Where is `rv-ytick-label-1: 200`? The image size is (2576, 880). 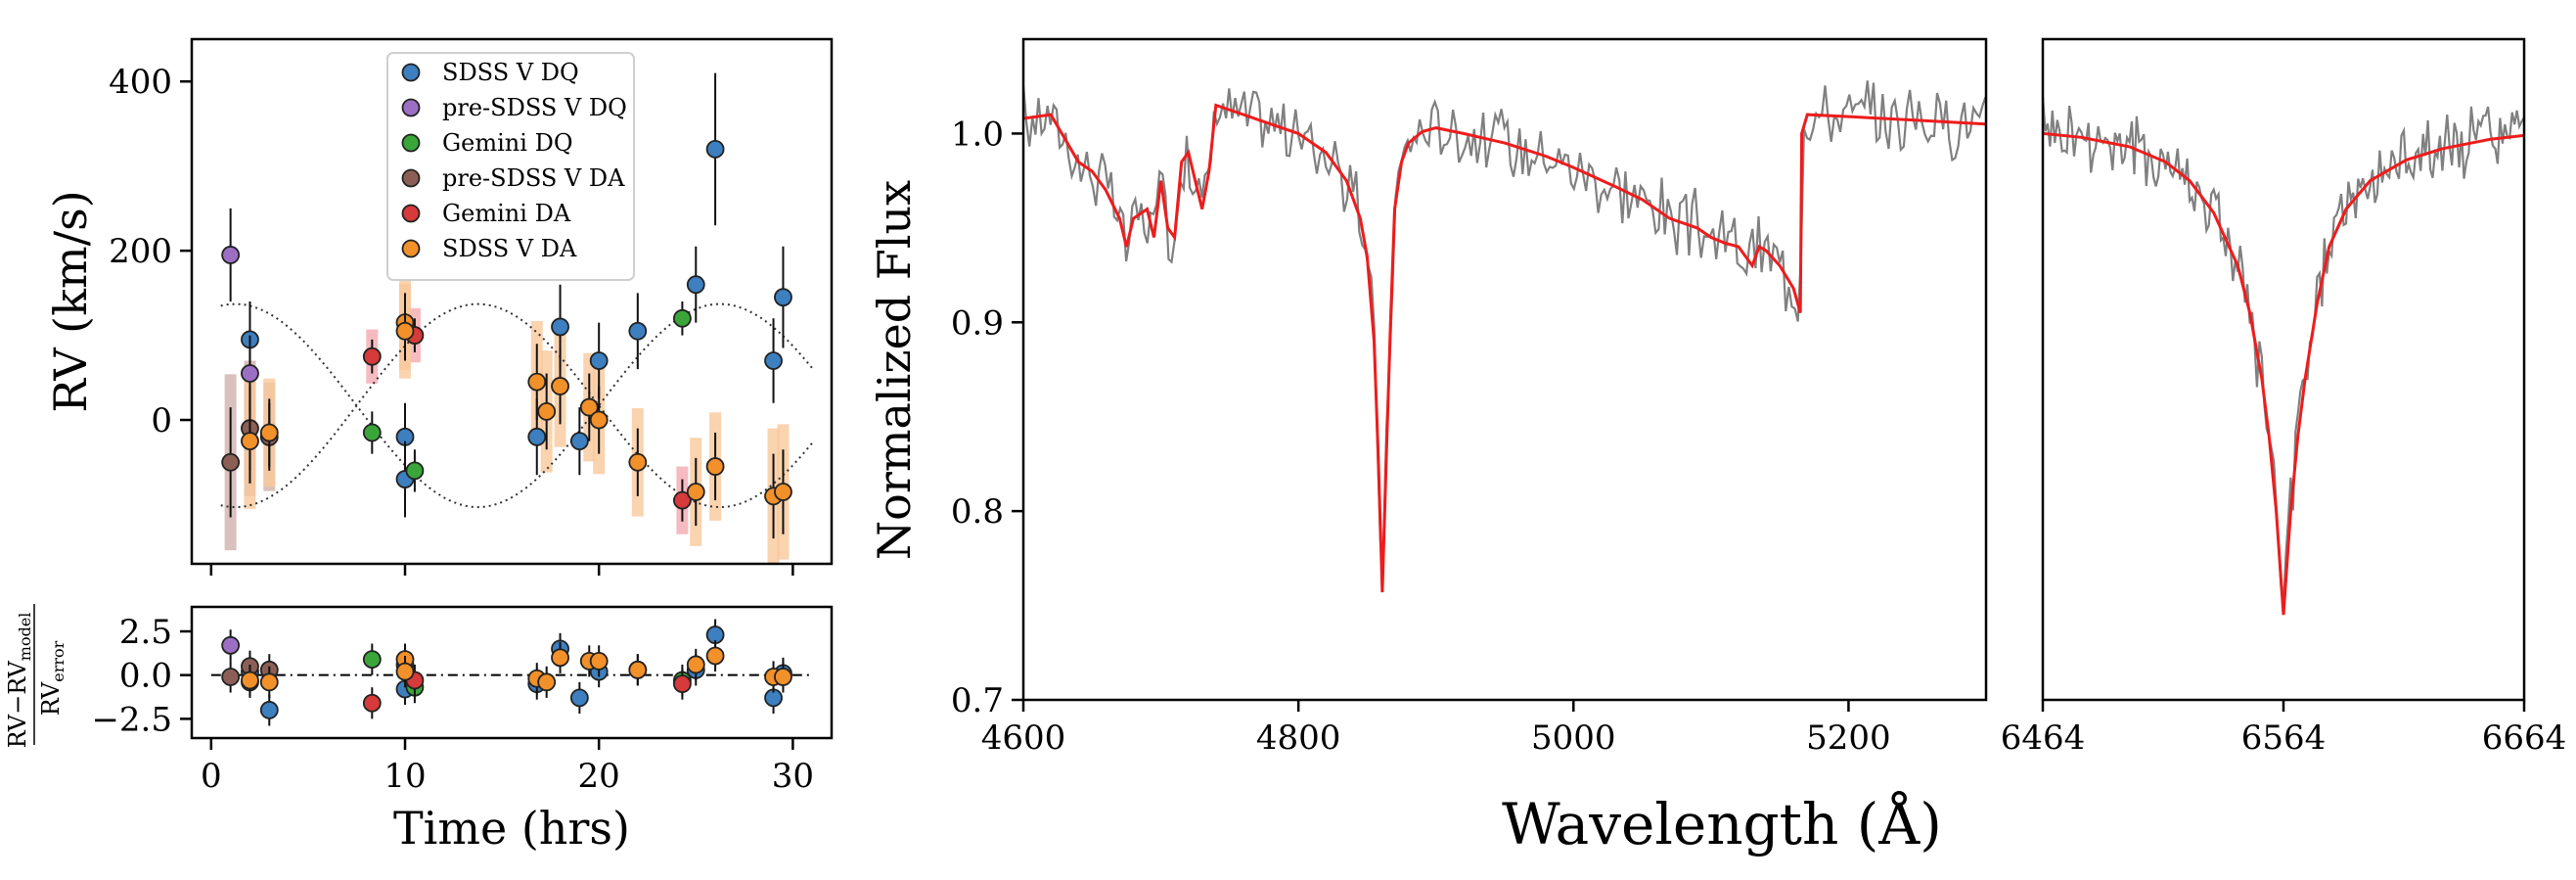 rv-ytick-label-1: 200 is located at coordinates (140, 251).